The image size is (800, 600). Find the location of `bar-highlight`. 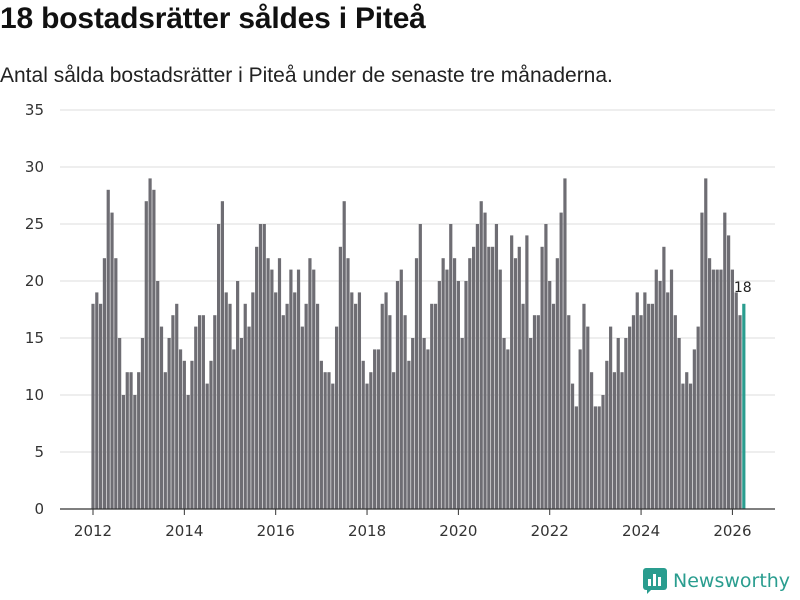

bar-highlight is located at coordinates (744, 406).